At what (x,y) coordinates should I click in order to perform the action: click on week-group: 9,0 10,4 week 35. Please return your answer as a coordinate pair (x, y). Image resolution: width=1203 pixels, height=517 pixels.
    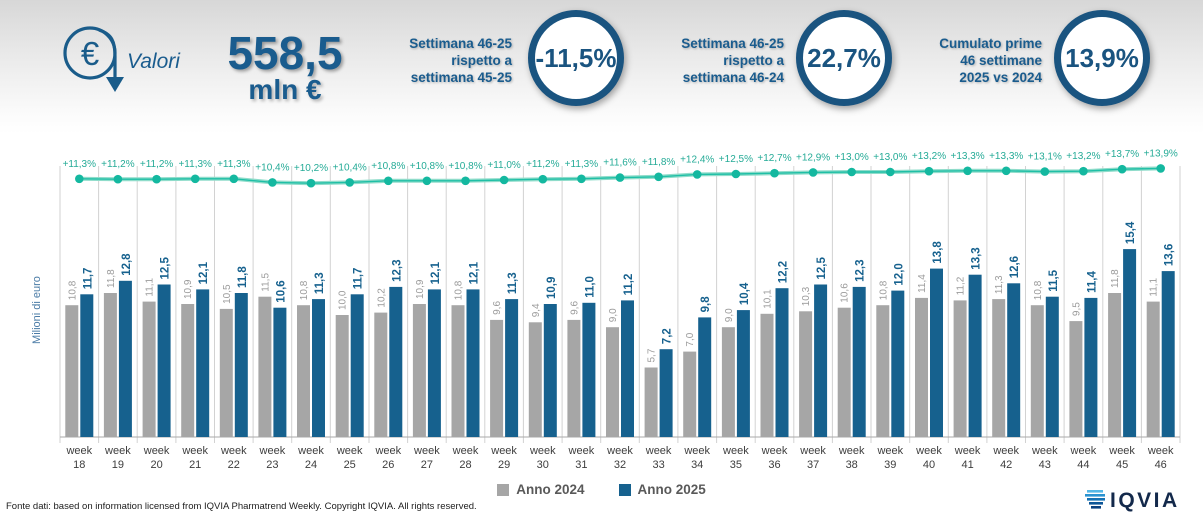
    Looking at the image, I should click on (736, 376).